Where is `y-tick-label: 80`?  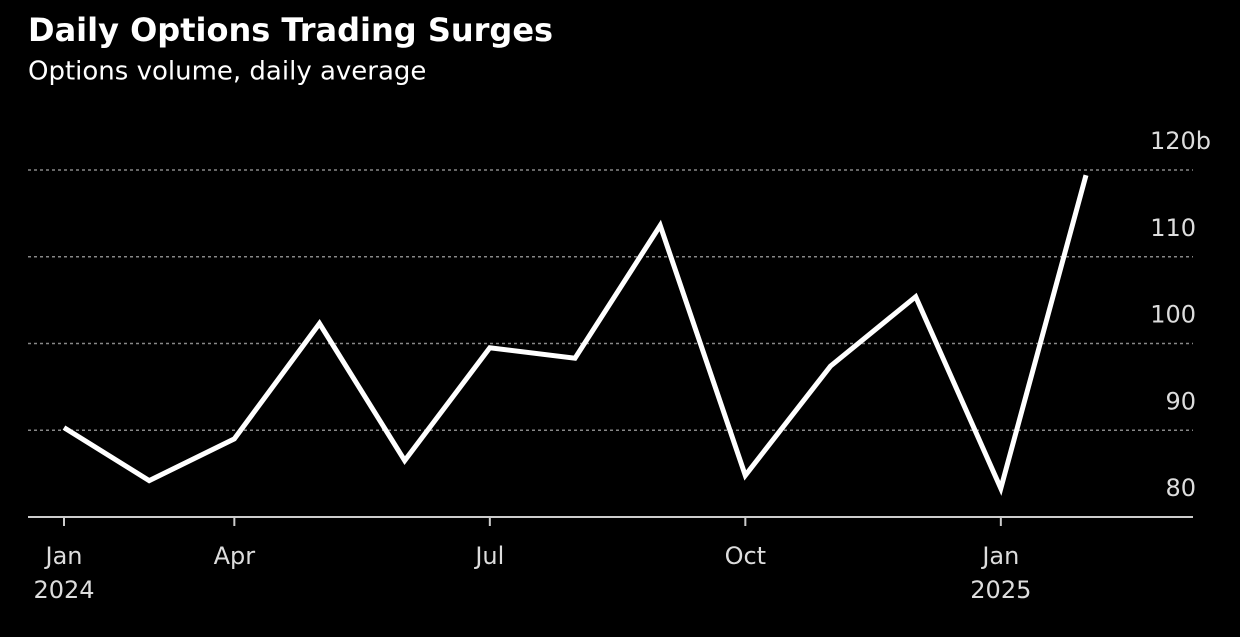
y-tick-label: 80 is located at coordinates (1180, 488).